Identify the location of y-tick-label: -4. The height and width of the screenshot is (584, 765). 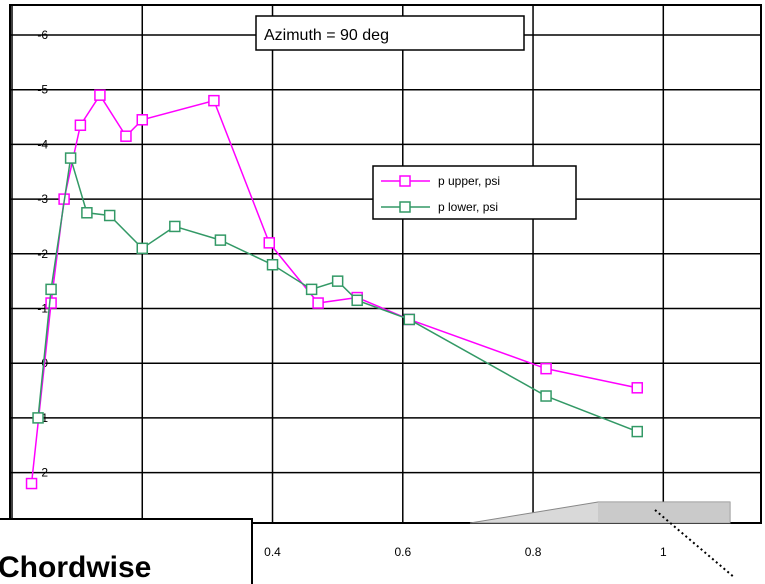
(42, 144).